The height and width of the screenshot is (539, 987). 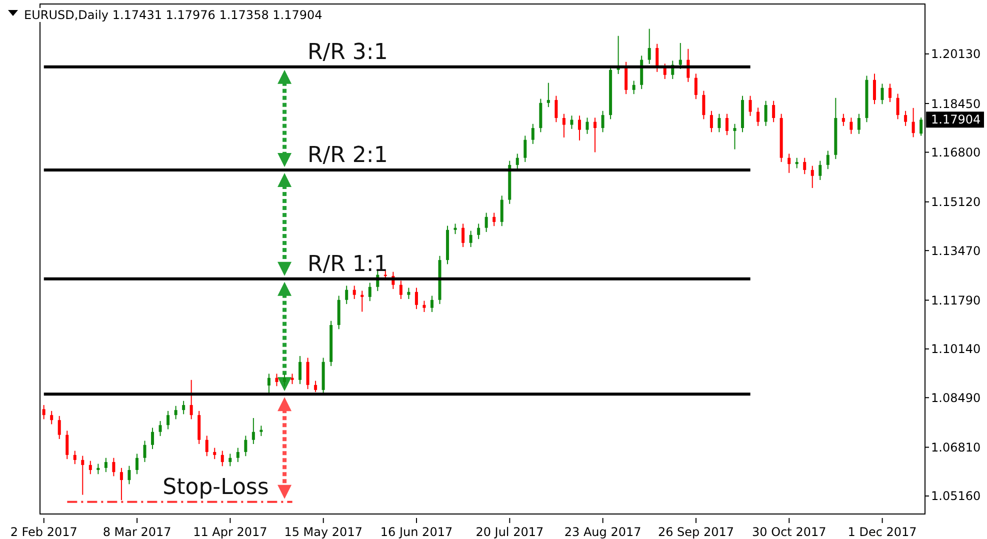 I want to click on y-tick-label: 1.06810, so click(x=956, y=447).